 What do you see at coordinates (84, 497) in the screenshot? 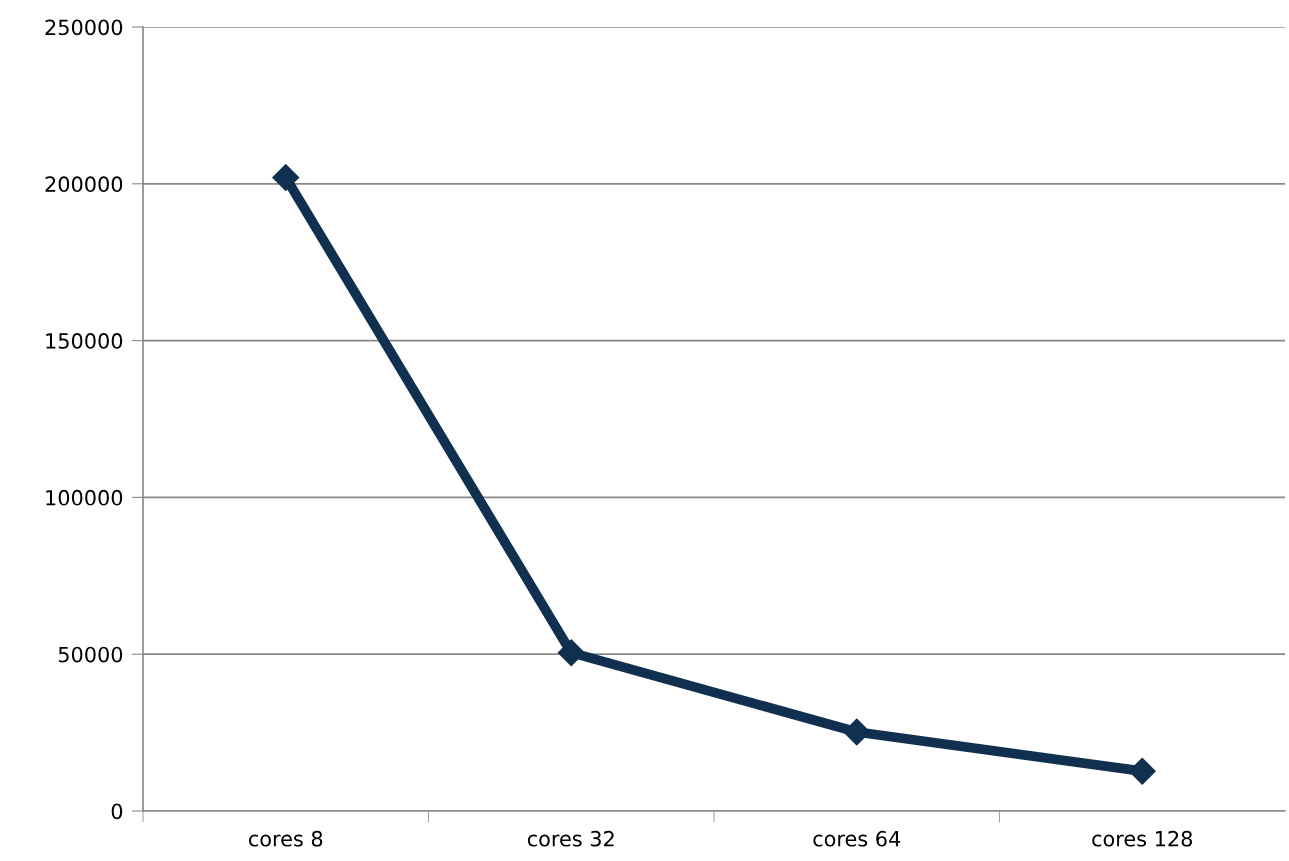
I see `y-tick-label: 100000` at bounding box center [84, 497].